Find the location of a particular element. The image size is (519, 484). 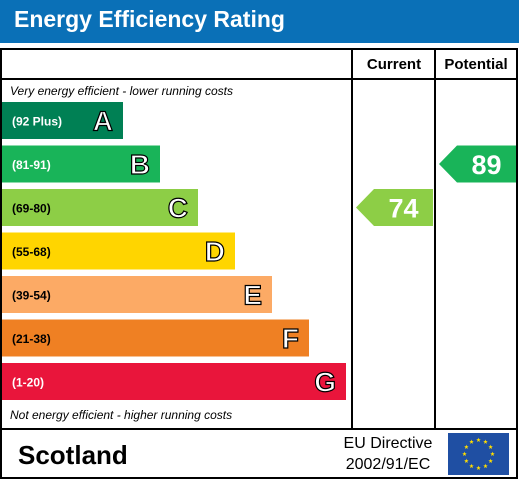

band-e-bar is located at coordinates (137, 294).